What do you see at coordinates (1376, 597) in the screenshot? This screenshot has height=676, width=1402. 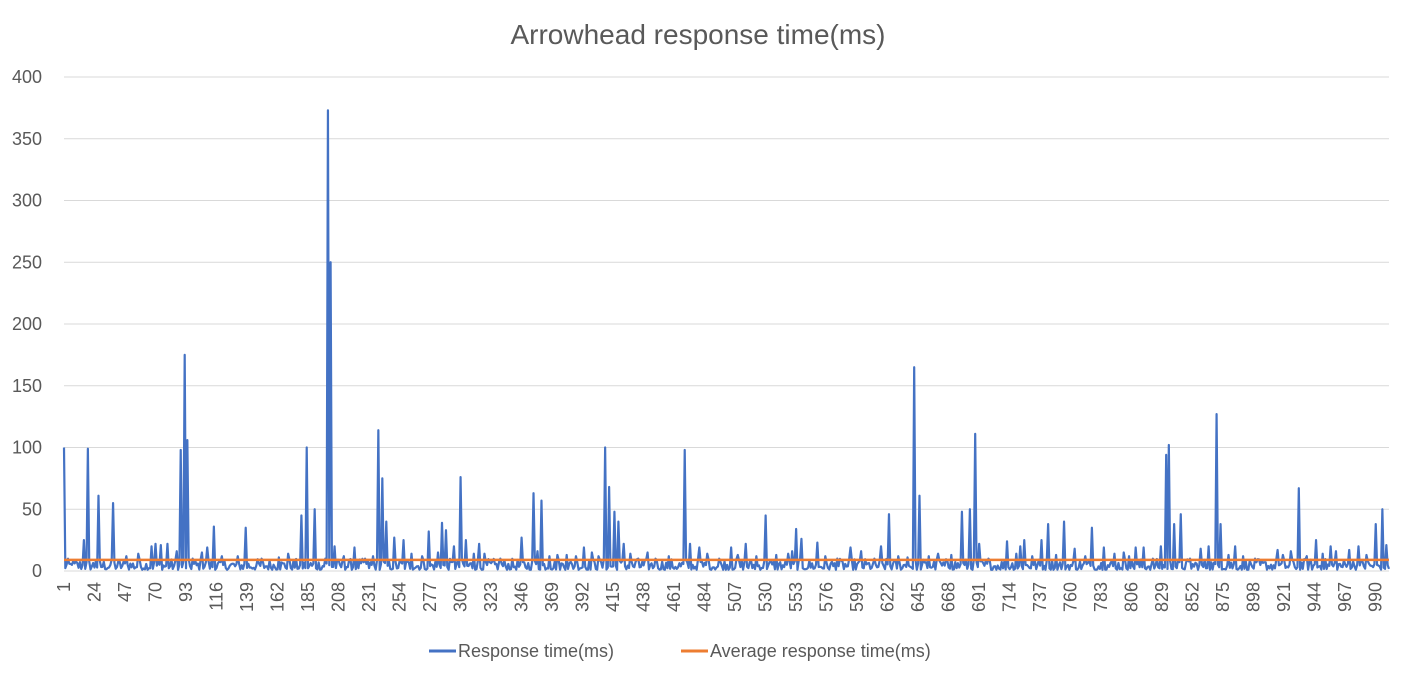 I see `x-tick-label: 990` at bounding box center [1376, 597].